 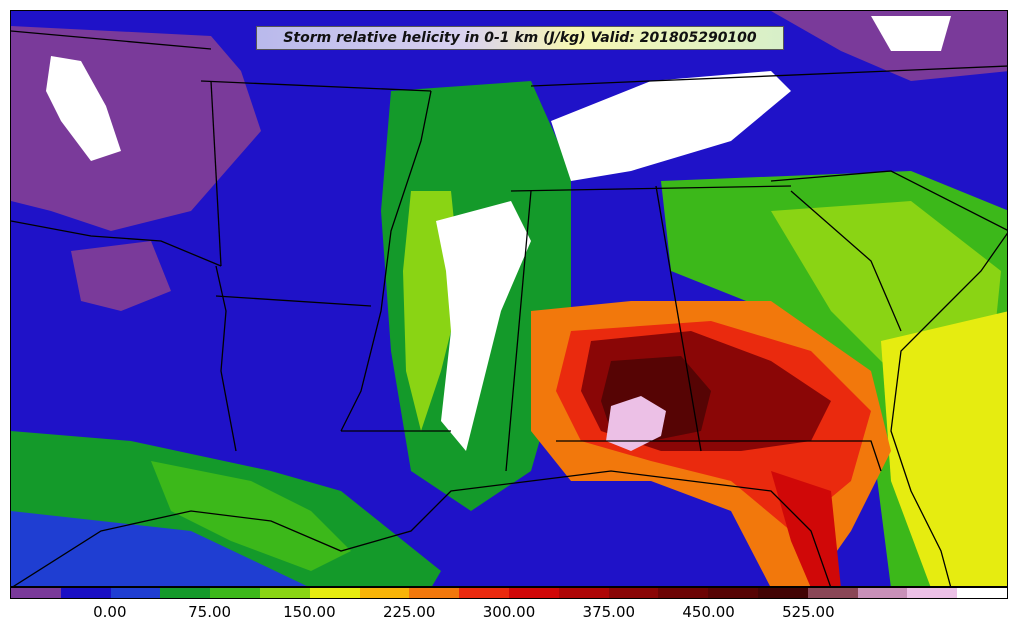 I want to click on field-region-gulf-blue, so click(x=159, y=548).